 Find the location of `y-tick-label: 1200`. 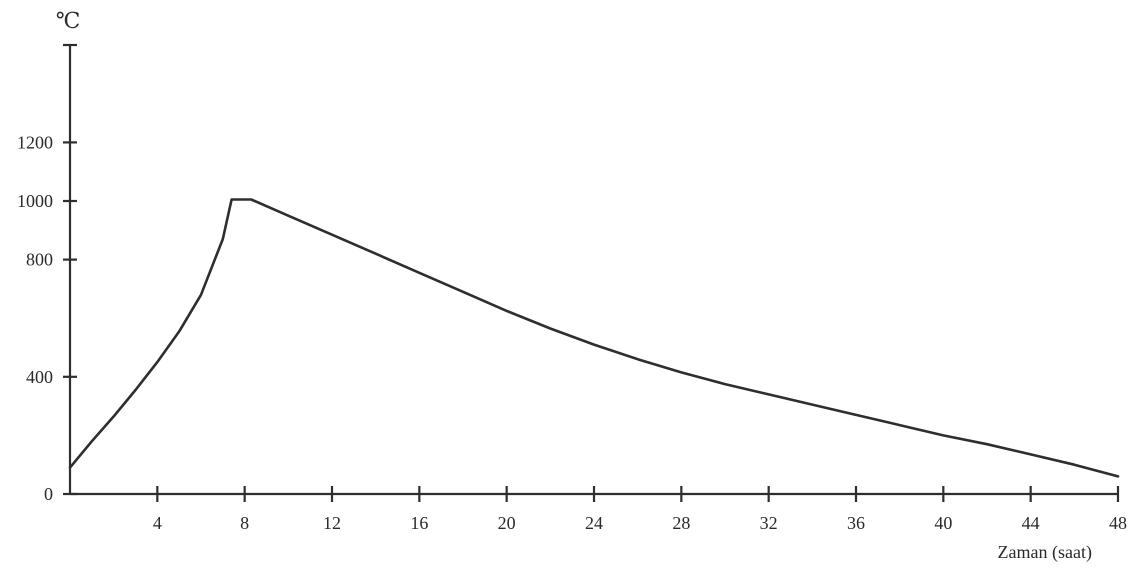

y-tick-label: 1200 is located at coordinates (35, 142).